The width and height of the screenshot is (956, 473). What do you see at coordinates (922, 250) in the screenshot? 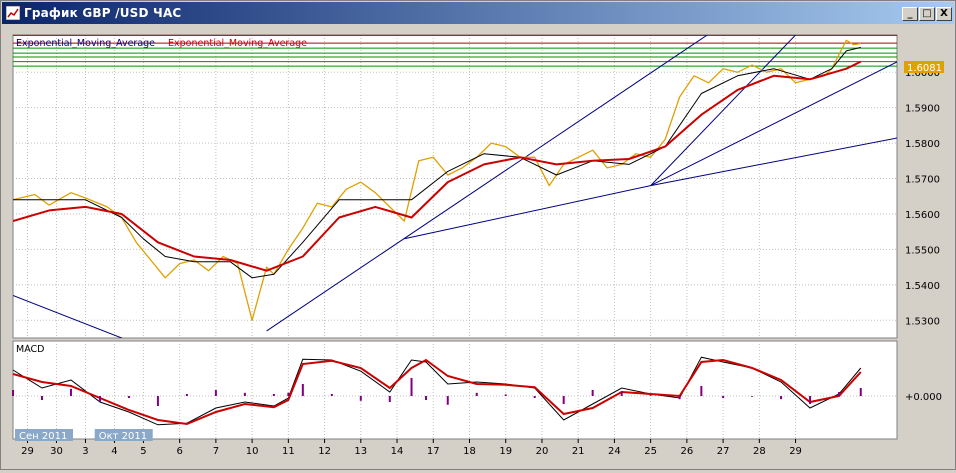
I see `price-tick-label: 1.5500` at bounding box center [922, 250].